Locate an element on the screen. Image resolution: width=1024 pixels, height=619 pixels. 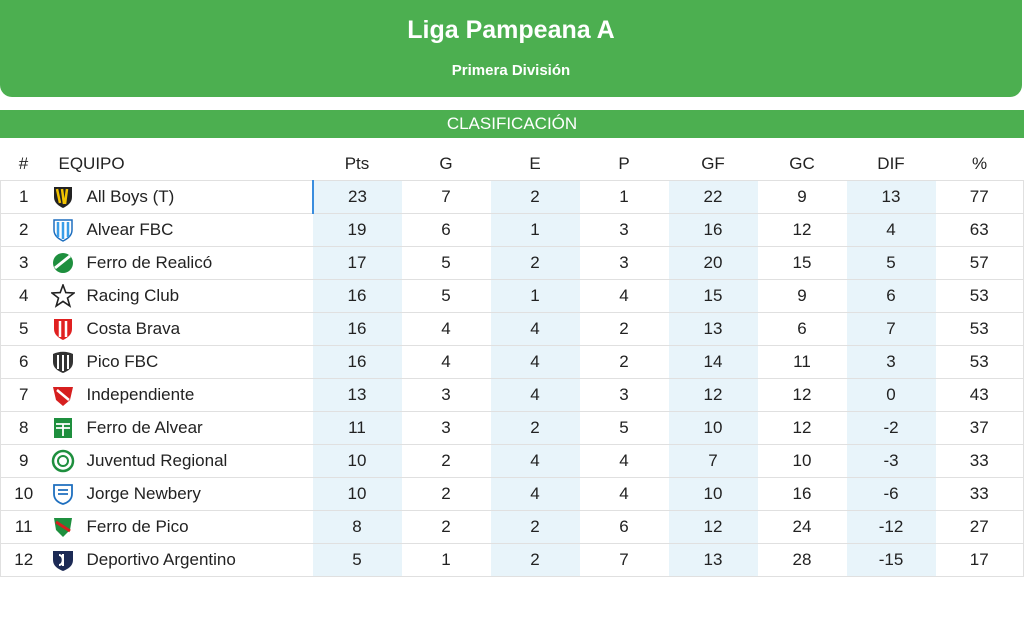
gf-cell: 7 is located at coordinates (713, 461).